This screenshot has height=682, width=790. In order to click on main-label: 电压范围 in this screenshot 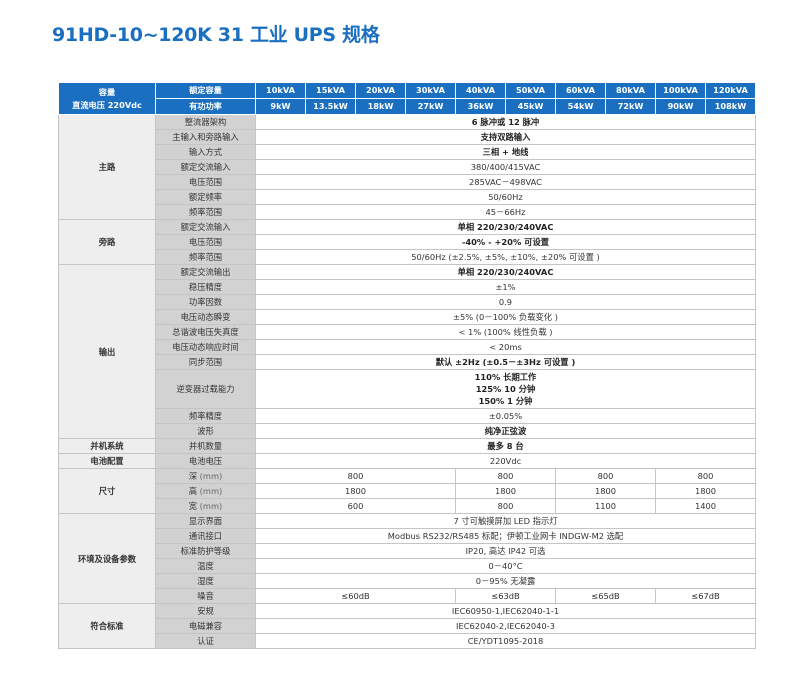, I will do `click(205, 182)`.